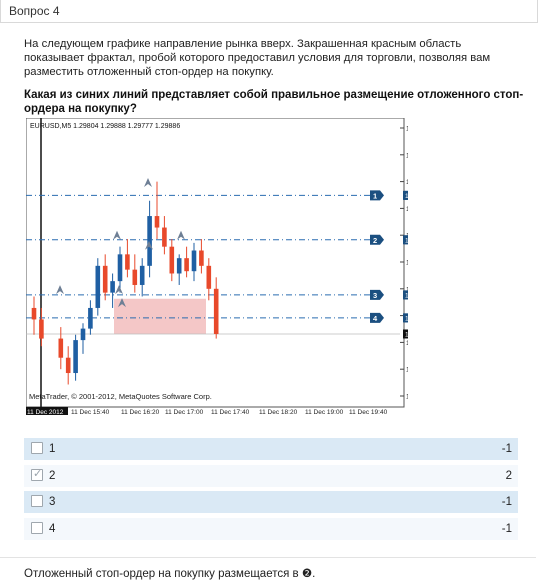 The width and height of the screenshot is (544, 582). I want to click on answer-option: 4 -1, so click(271, 529).